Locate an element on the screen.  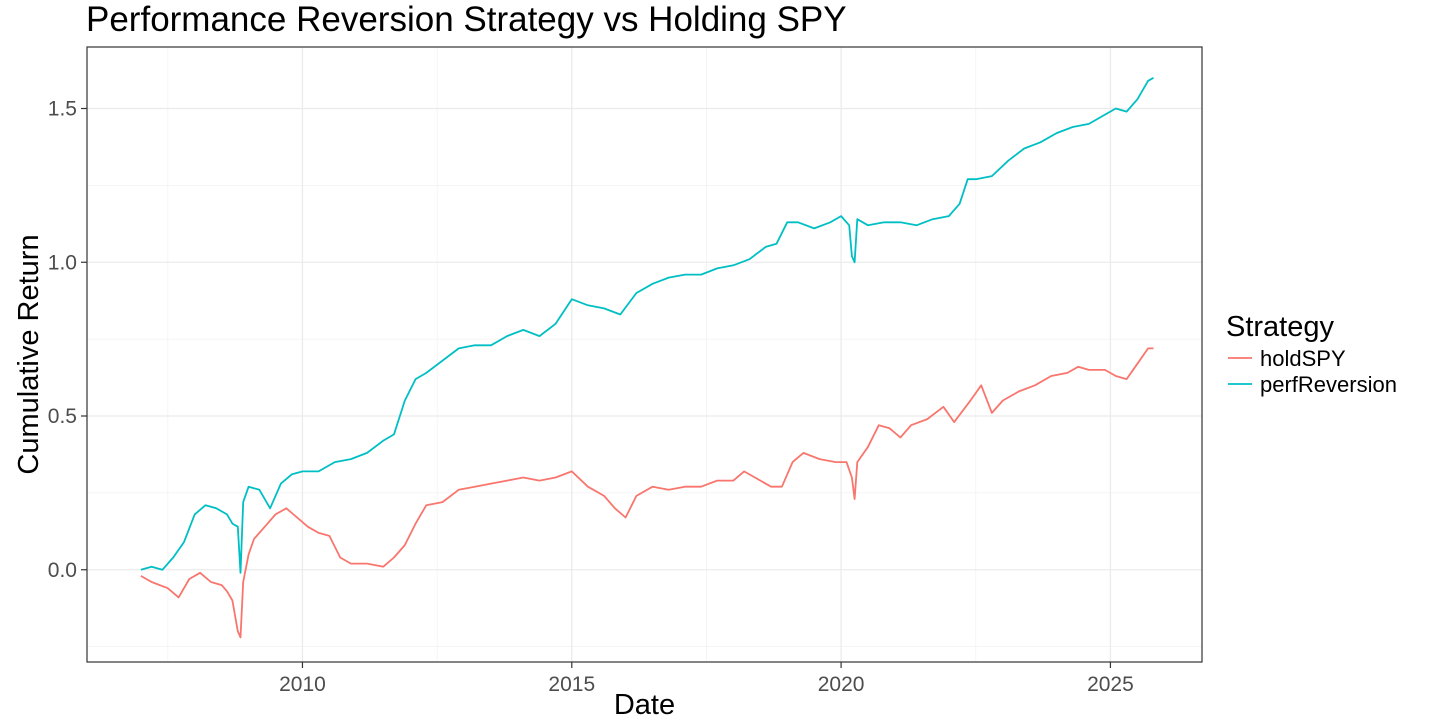
legend-label-holdSPY: holdSPY is located at coordinates (1303, 358).